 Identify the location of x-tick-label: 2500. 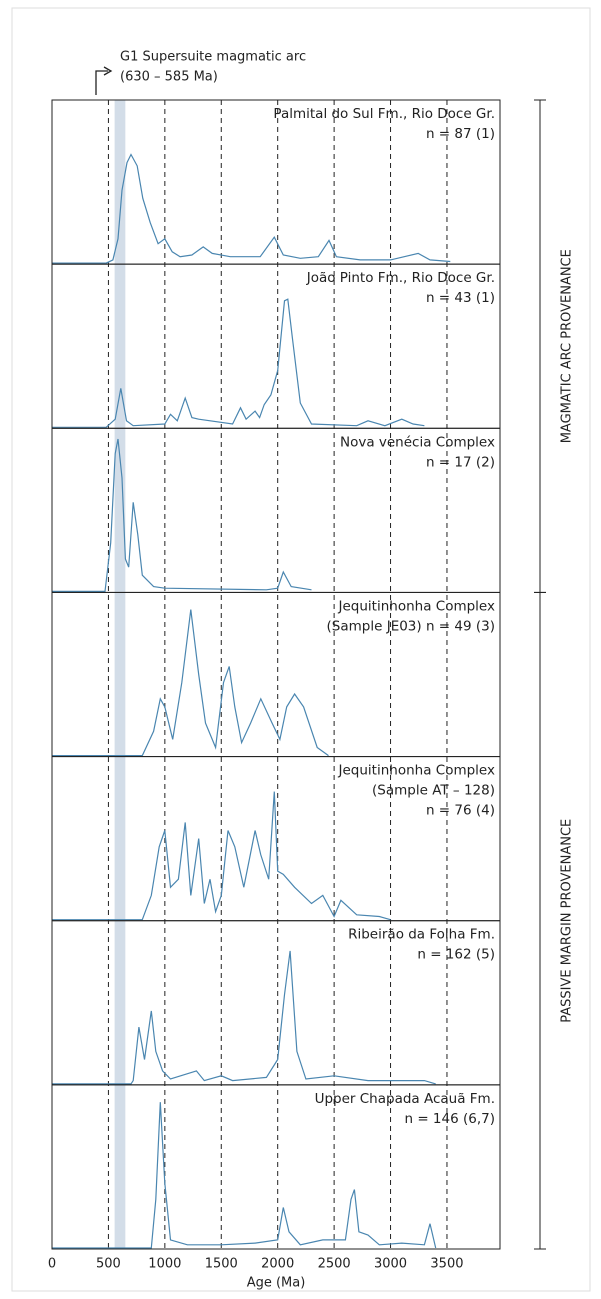
(334, 1264).